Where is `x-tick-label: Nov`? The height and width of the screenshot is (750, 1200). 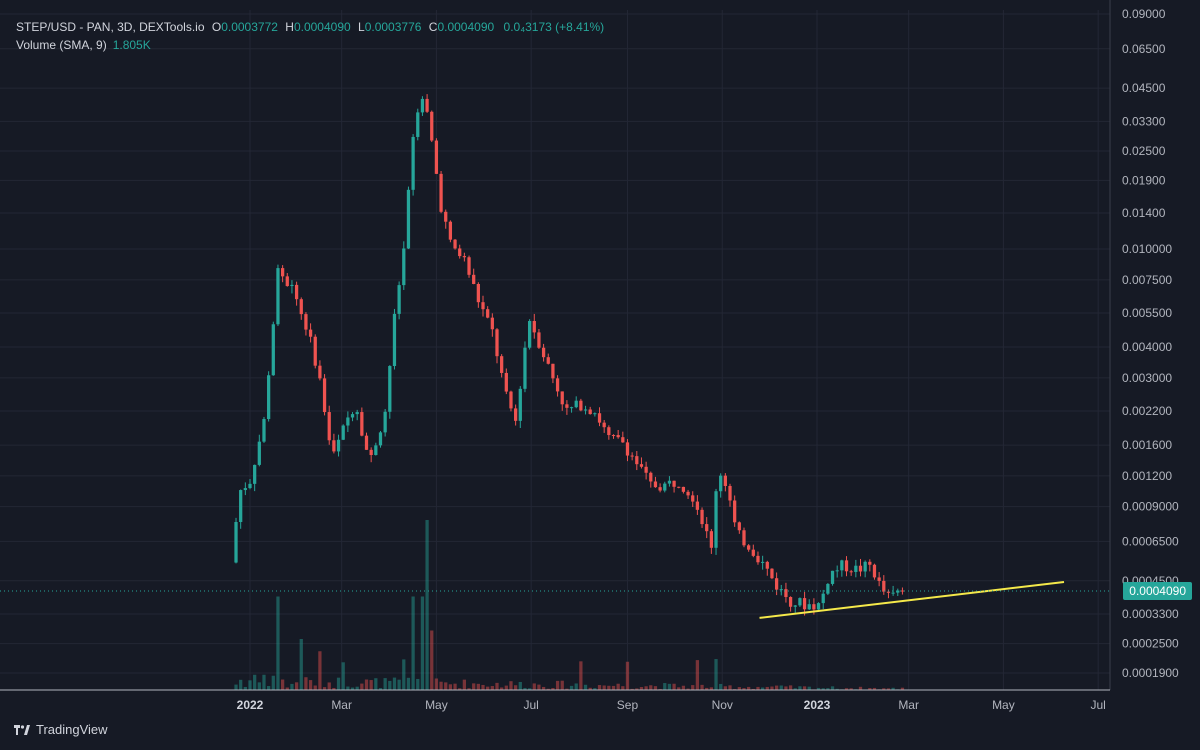 x-tick-label: Nov is located at coordinates (722, 705).